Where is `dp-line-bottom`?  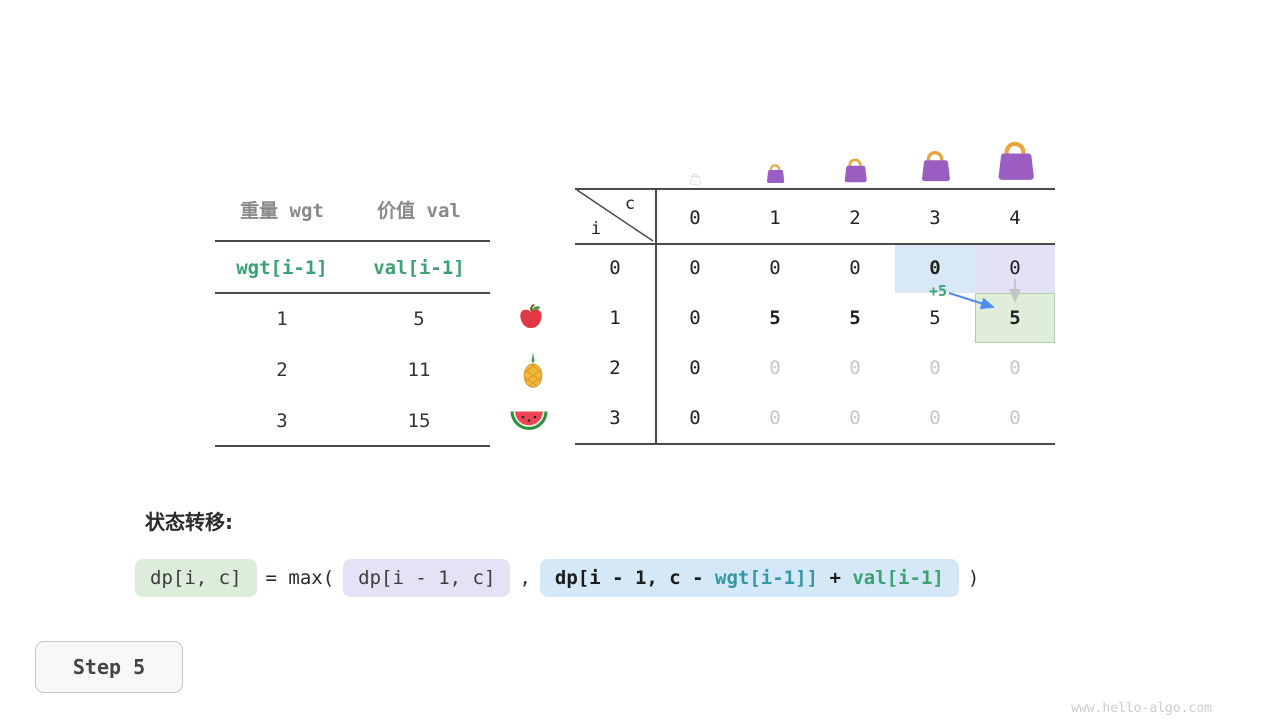
dp-line-bottom is located at coordinates (815, 444).